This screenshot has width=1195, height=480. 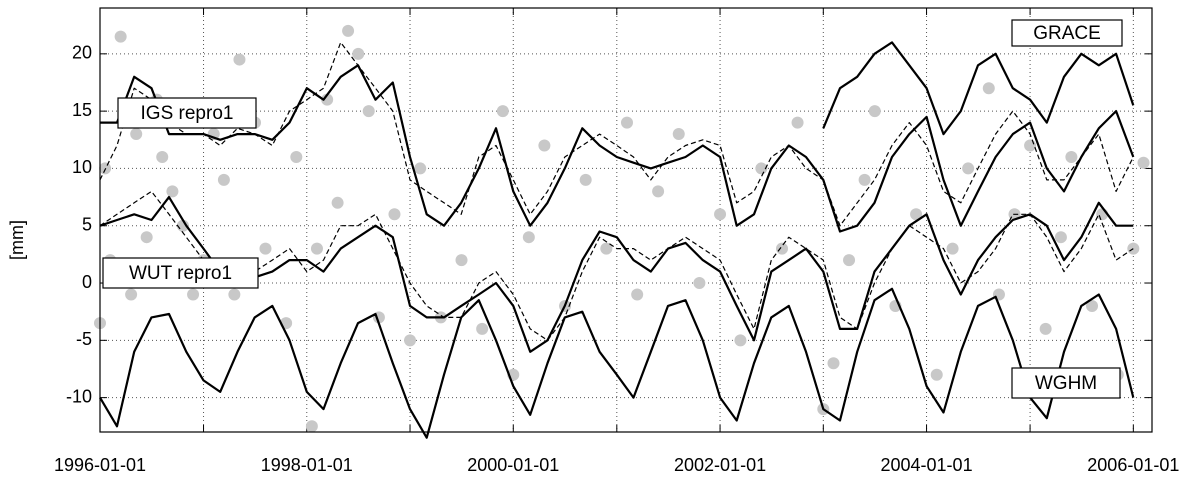 What do you see at coordinates (978, 88) in the screenshot?
I see `line` at bounding box center [978, 88].